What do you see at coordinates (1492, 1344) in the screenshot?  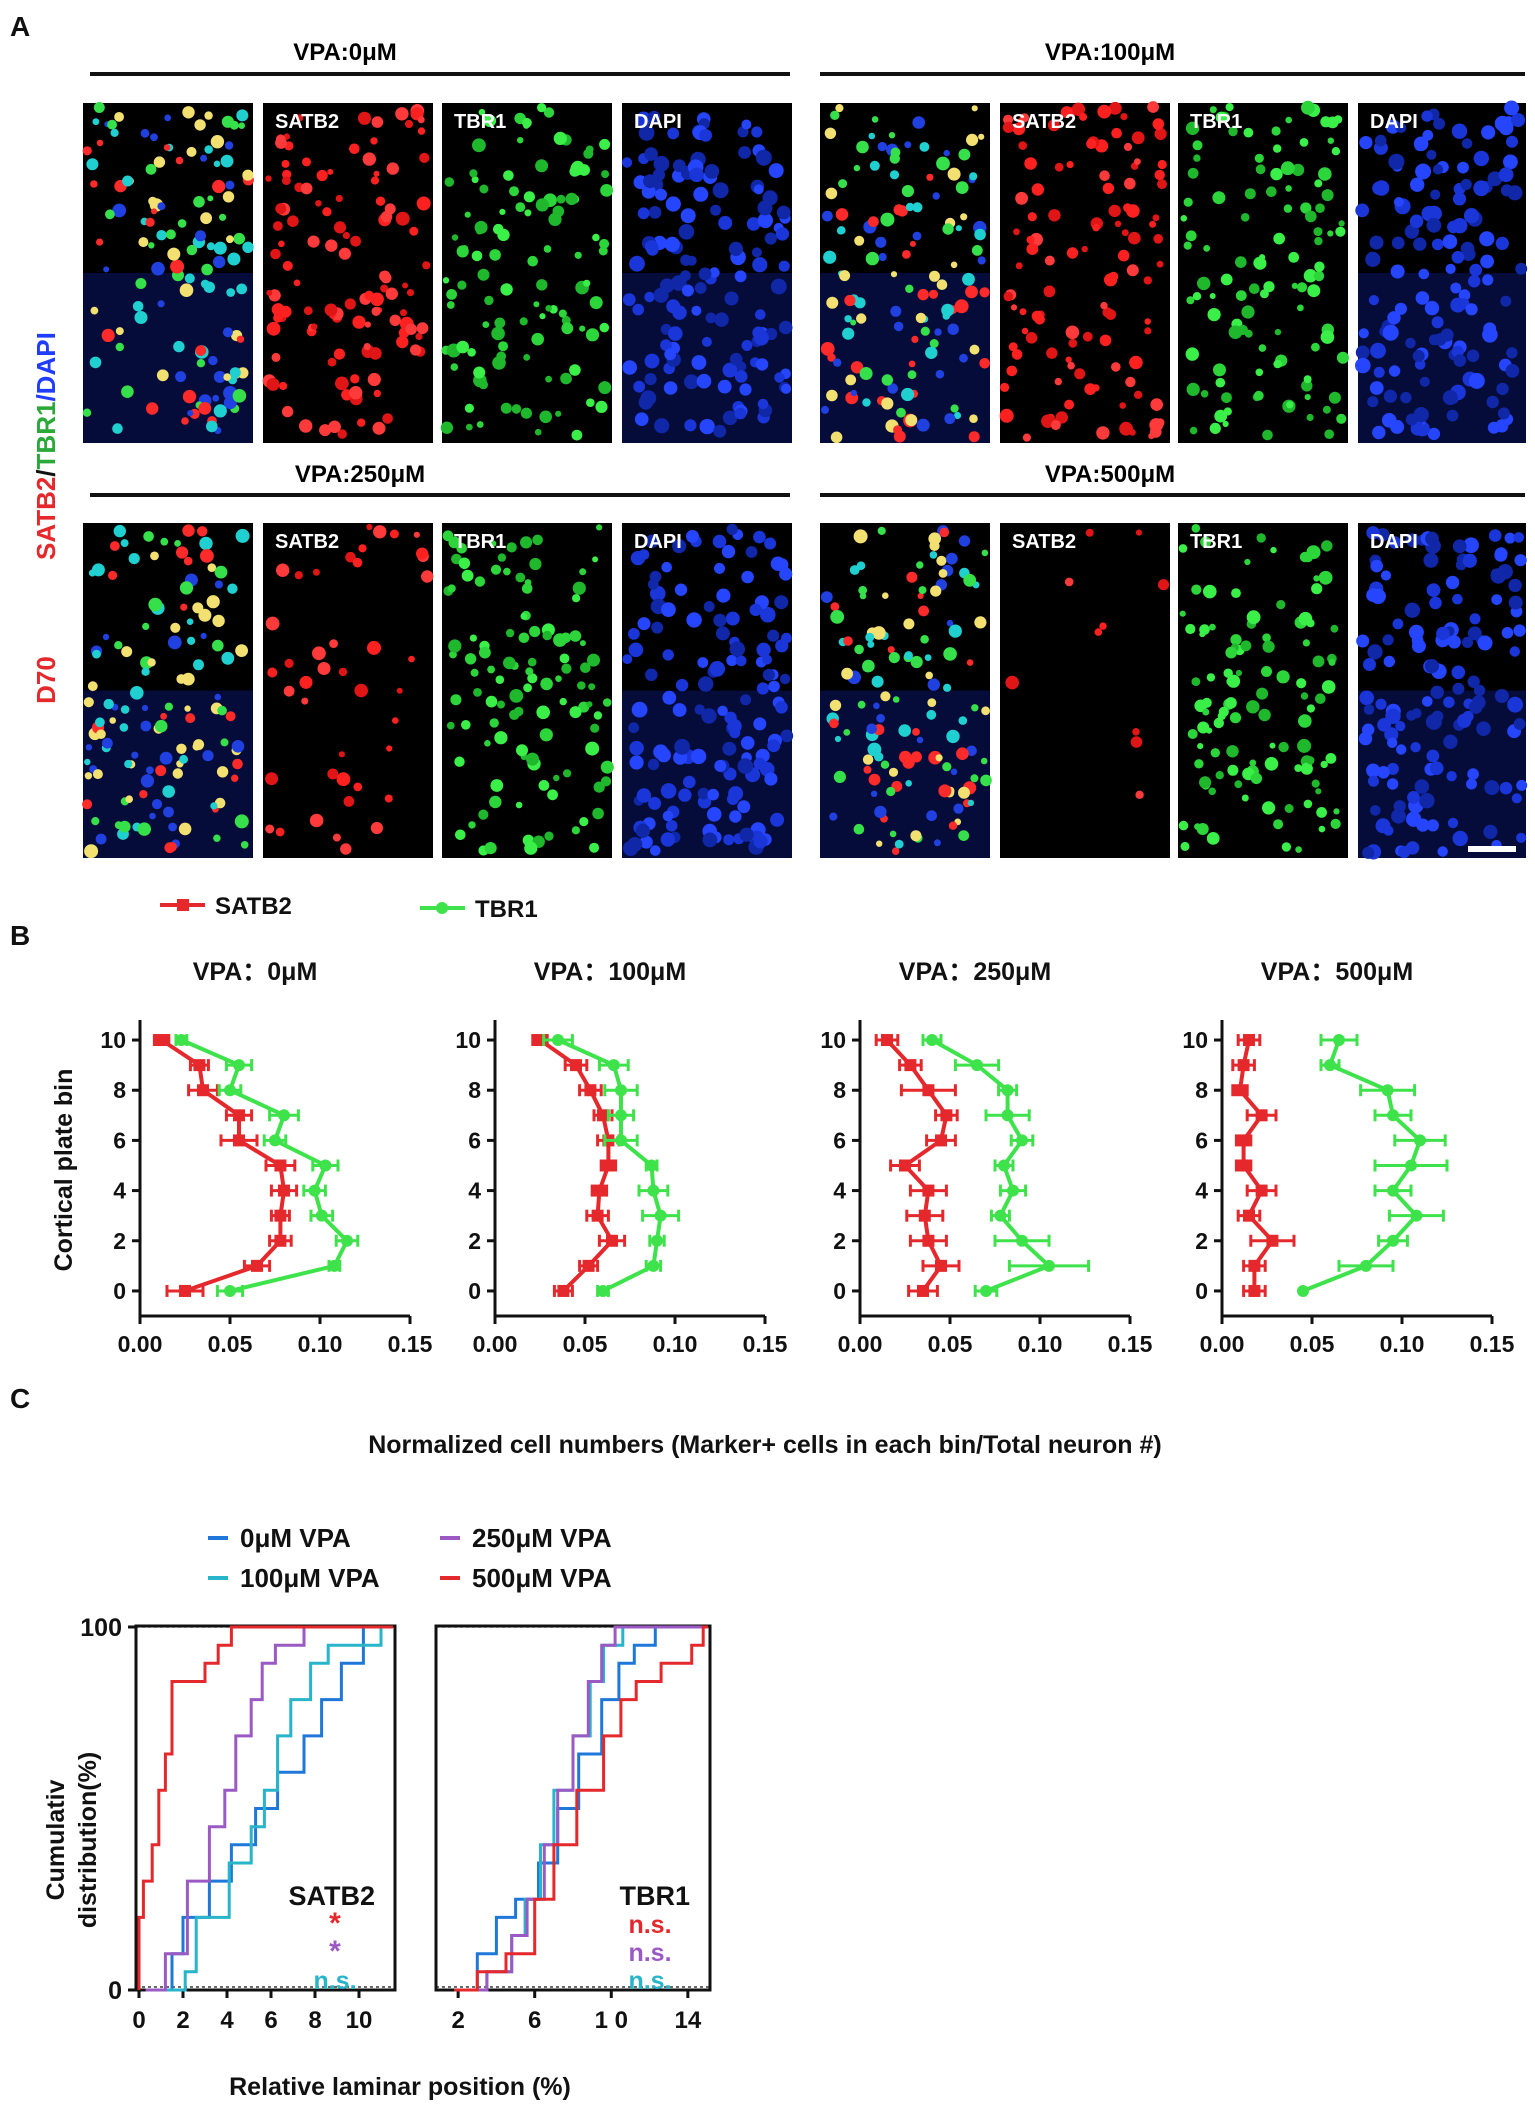 I see `x-tick-label: 0.15` at bounding box center [1492, 1344].